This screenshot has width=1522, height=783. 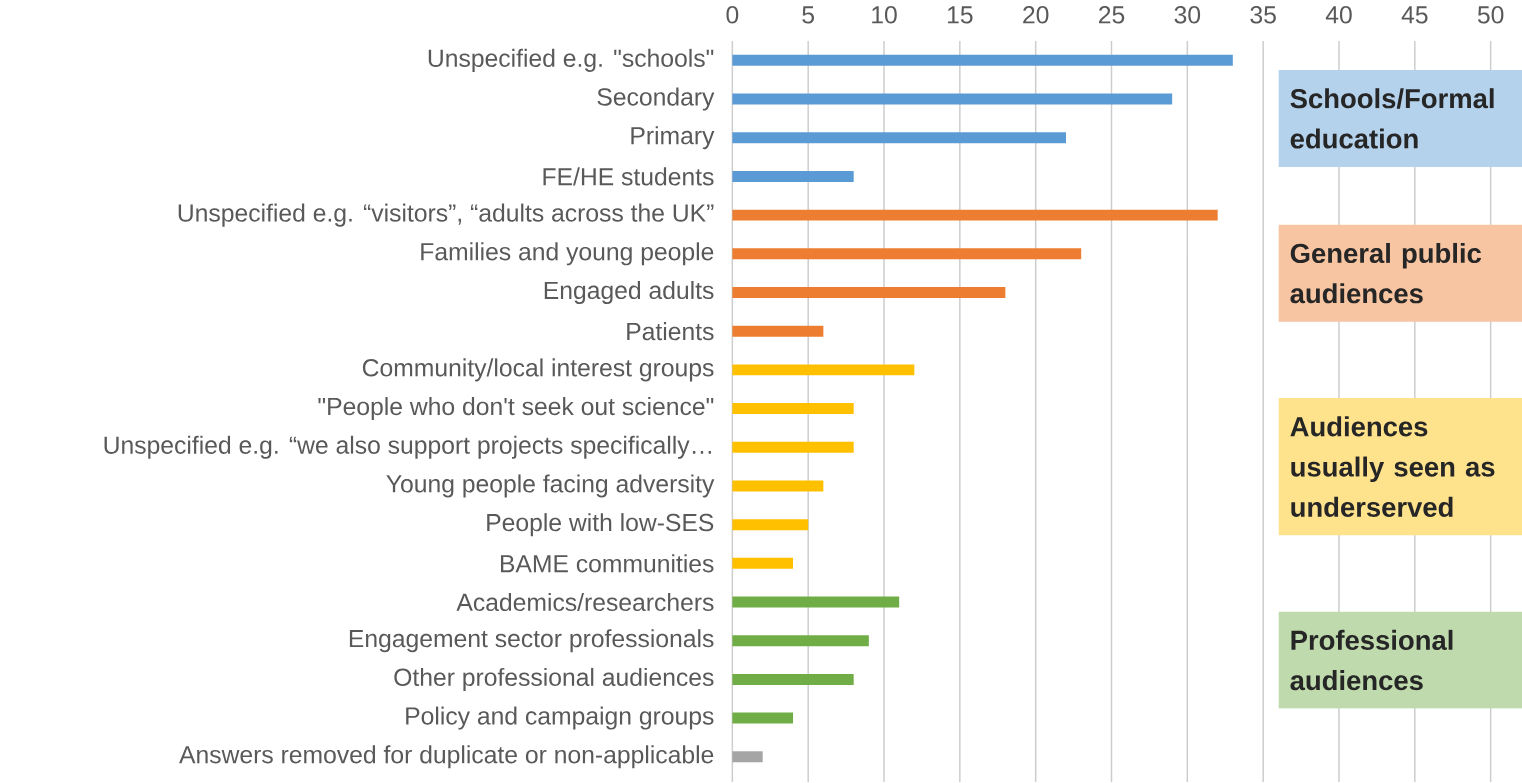 What do you see at coordinates (600, 525) in the screenshot?
I see `y-tick-label: People with low-SES` at bounding box center [600, 525].